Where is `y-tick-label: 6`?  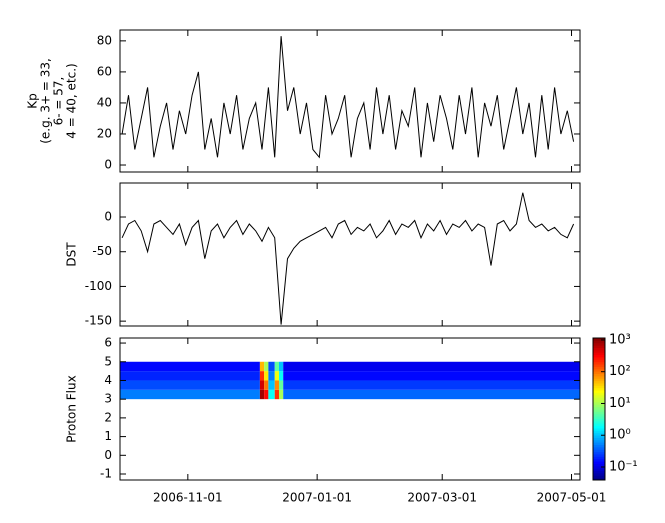
y-tick-label: 6 is located at coordinates (108, 343).